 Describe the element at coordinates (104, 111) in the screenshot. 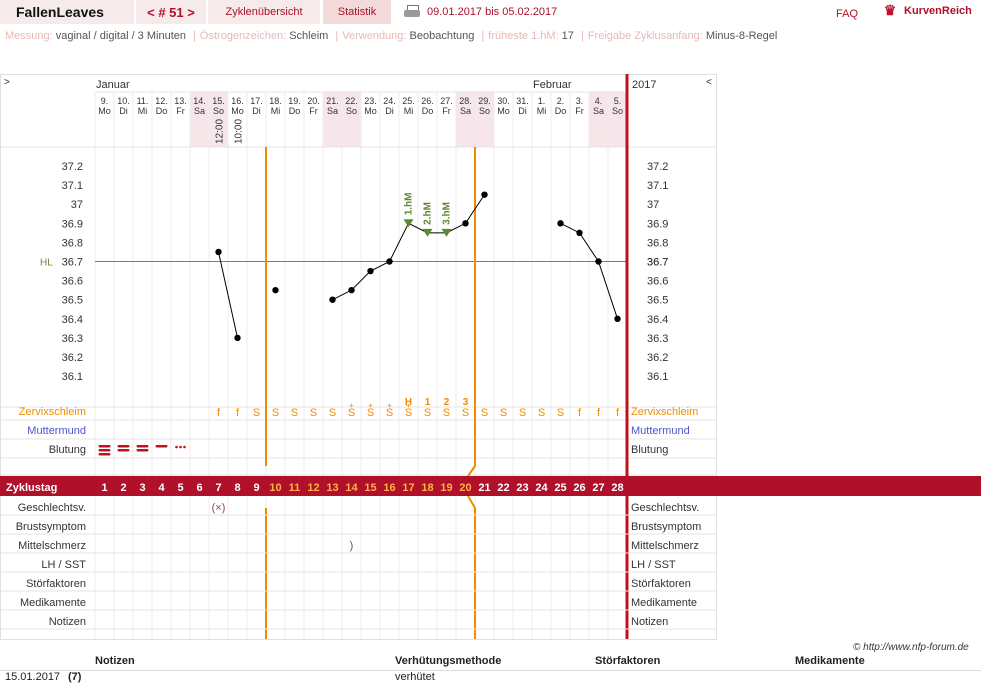

I see `weekday-label: Mo` at that location.